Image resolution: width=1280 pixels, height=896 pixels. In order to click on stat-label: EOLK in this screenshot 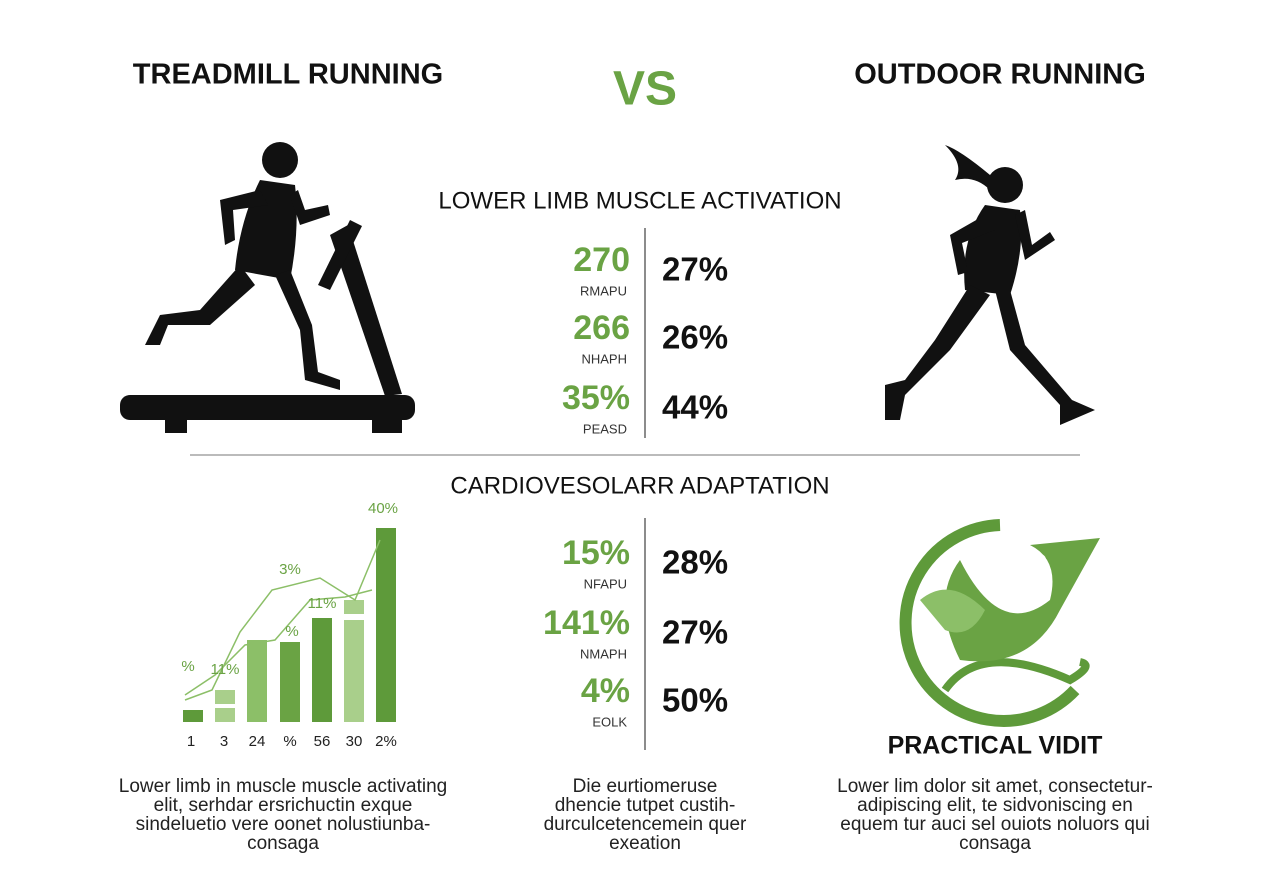, I will do `click(609, 721)`.